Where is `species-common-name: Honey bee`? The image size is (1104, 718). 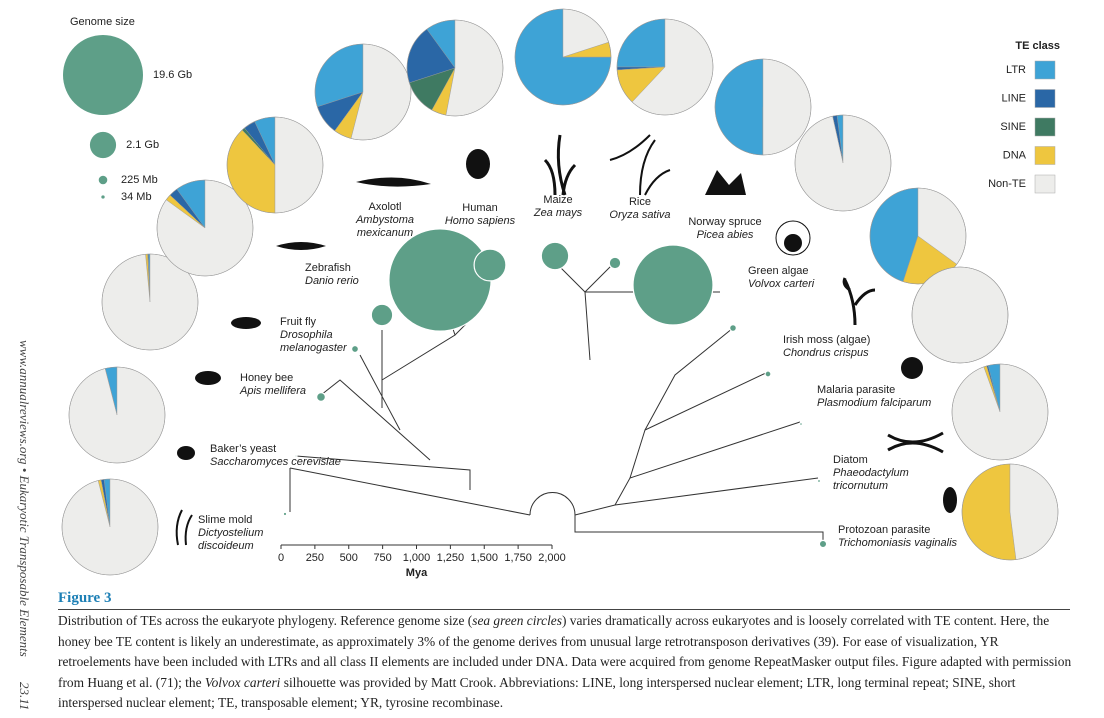 species-common-name: Honey bee is located at coordinates (266, 378).